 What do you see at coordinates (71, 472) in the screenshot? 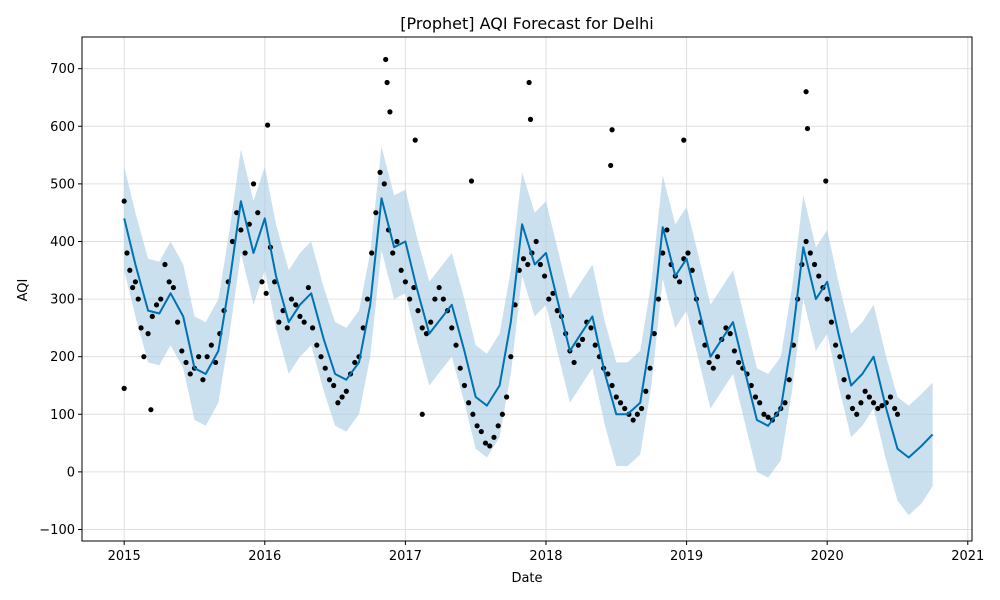
I see `y-tick-label: 0` at bounding box center [71, 472].